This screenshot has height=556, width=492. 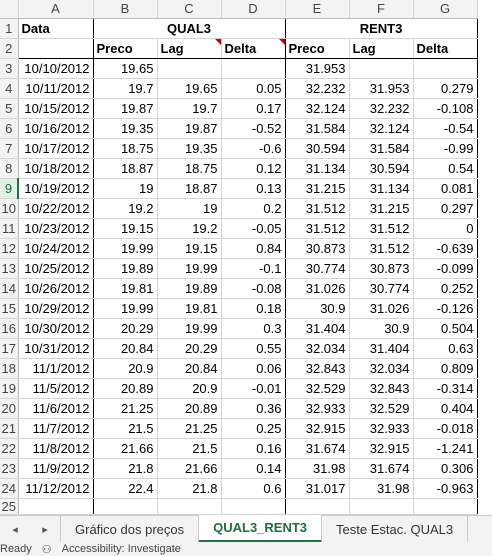 I want to click on row-header: 11, so click(x=9, y=228).